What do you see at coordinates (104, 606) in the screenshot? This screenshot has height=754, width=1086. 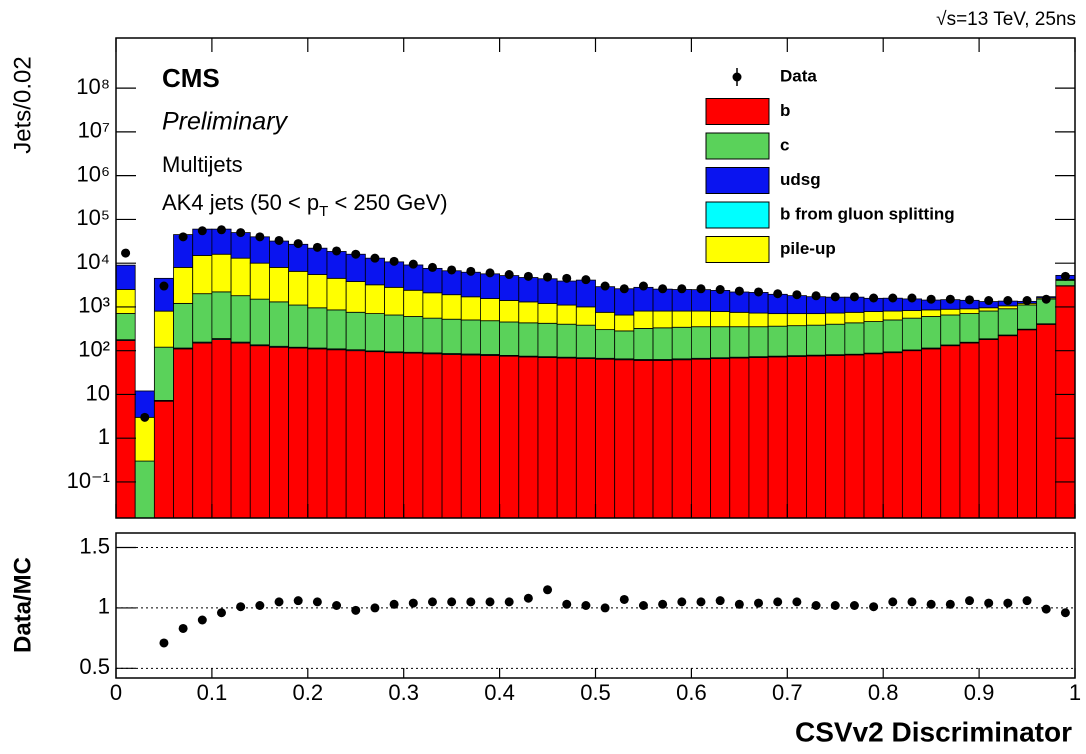 I see `ratio-y-tick-label: 1` at bounding box center [104, 606].